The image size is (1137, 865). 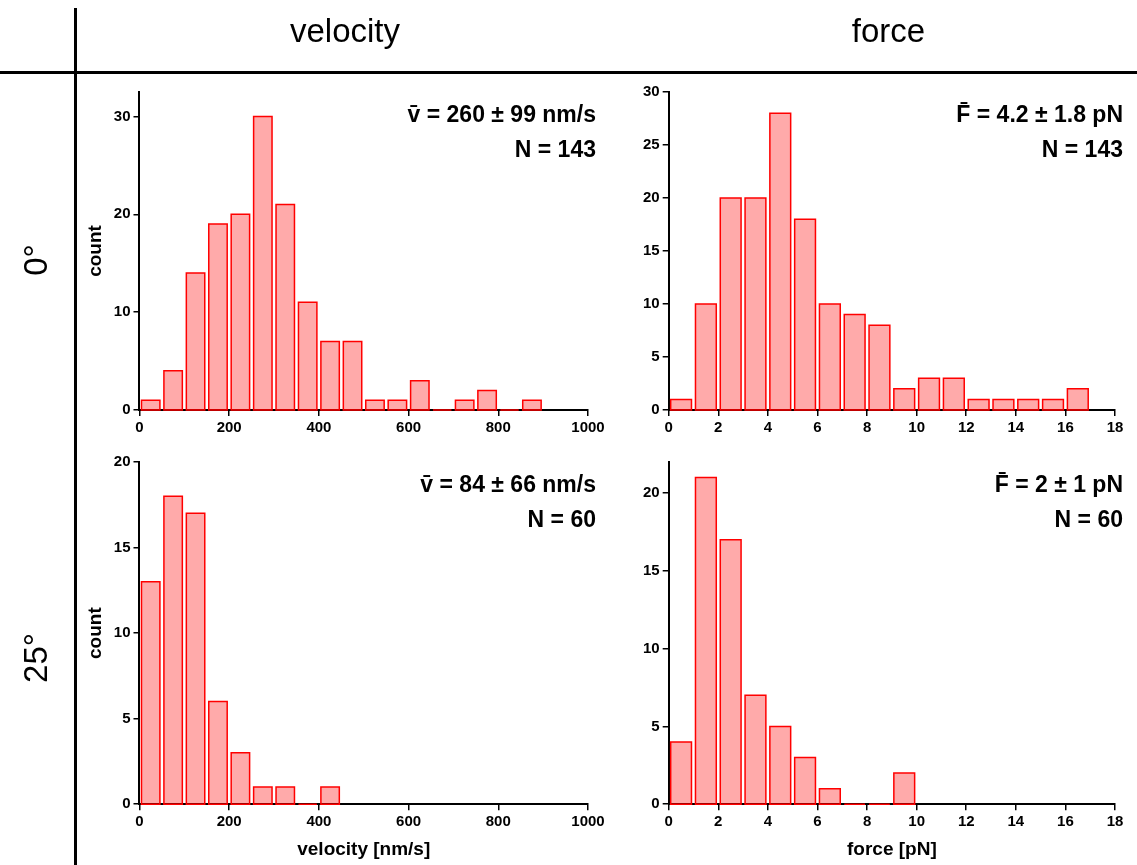 What do you see at coordinates (364, 848) in the screenshot?
I see `x-axis-title: velocity [nm/s]` at bounding box center [364, 848].